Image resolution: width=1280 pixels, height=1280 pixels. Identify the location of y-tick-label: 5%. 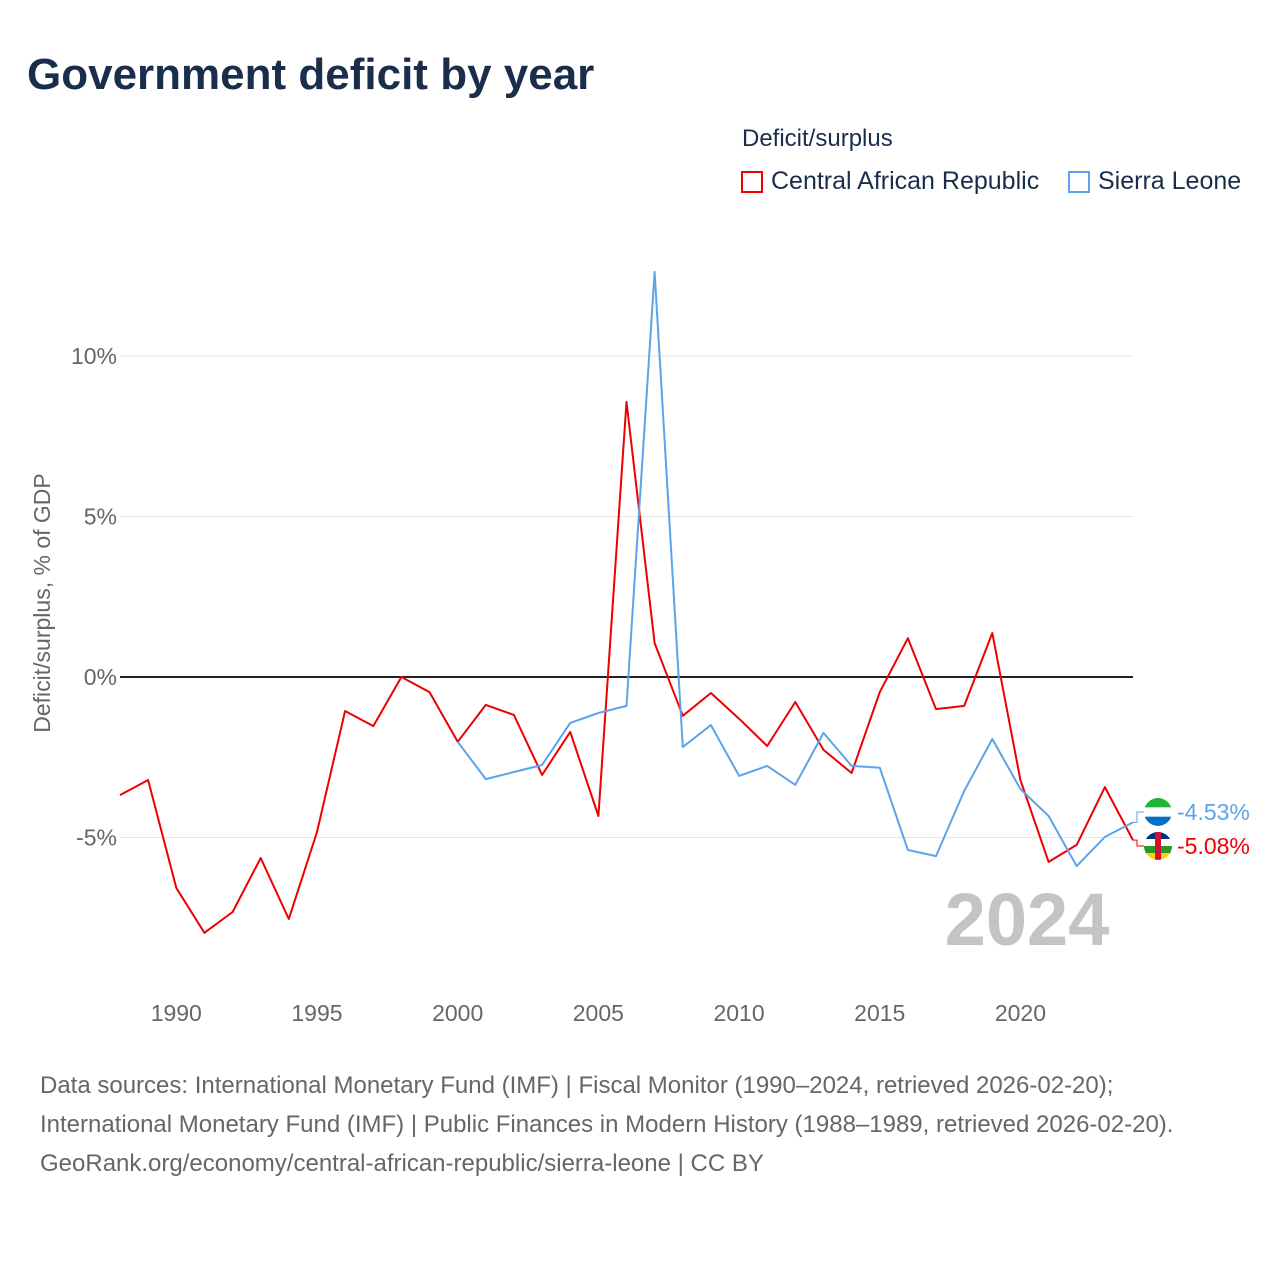
(100, 517).